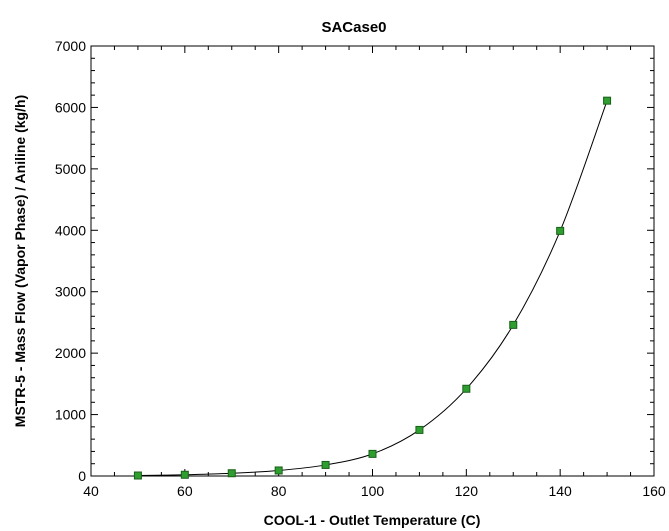 The width and height of the screenshot is (669, 531). I want to click on x-axis-title: COOL-1 - Outlet Temperature (C), so click(372, 520).